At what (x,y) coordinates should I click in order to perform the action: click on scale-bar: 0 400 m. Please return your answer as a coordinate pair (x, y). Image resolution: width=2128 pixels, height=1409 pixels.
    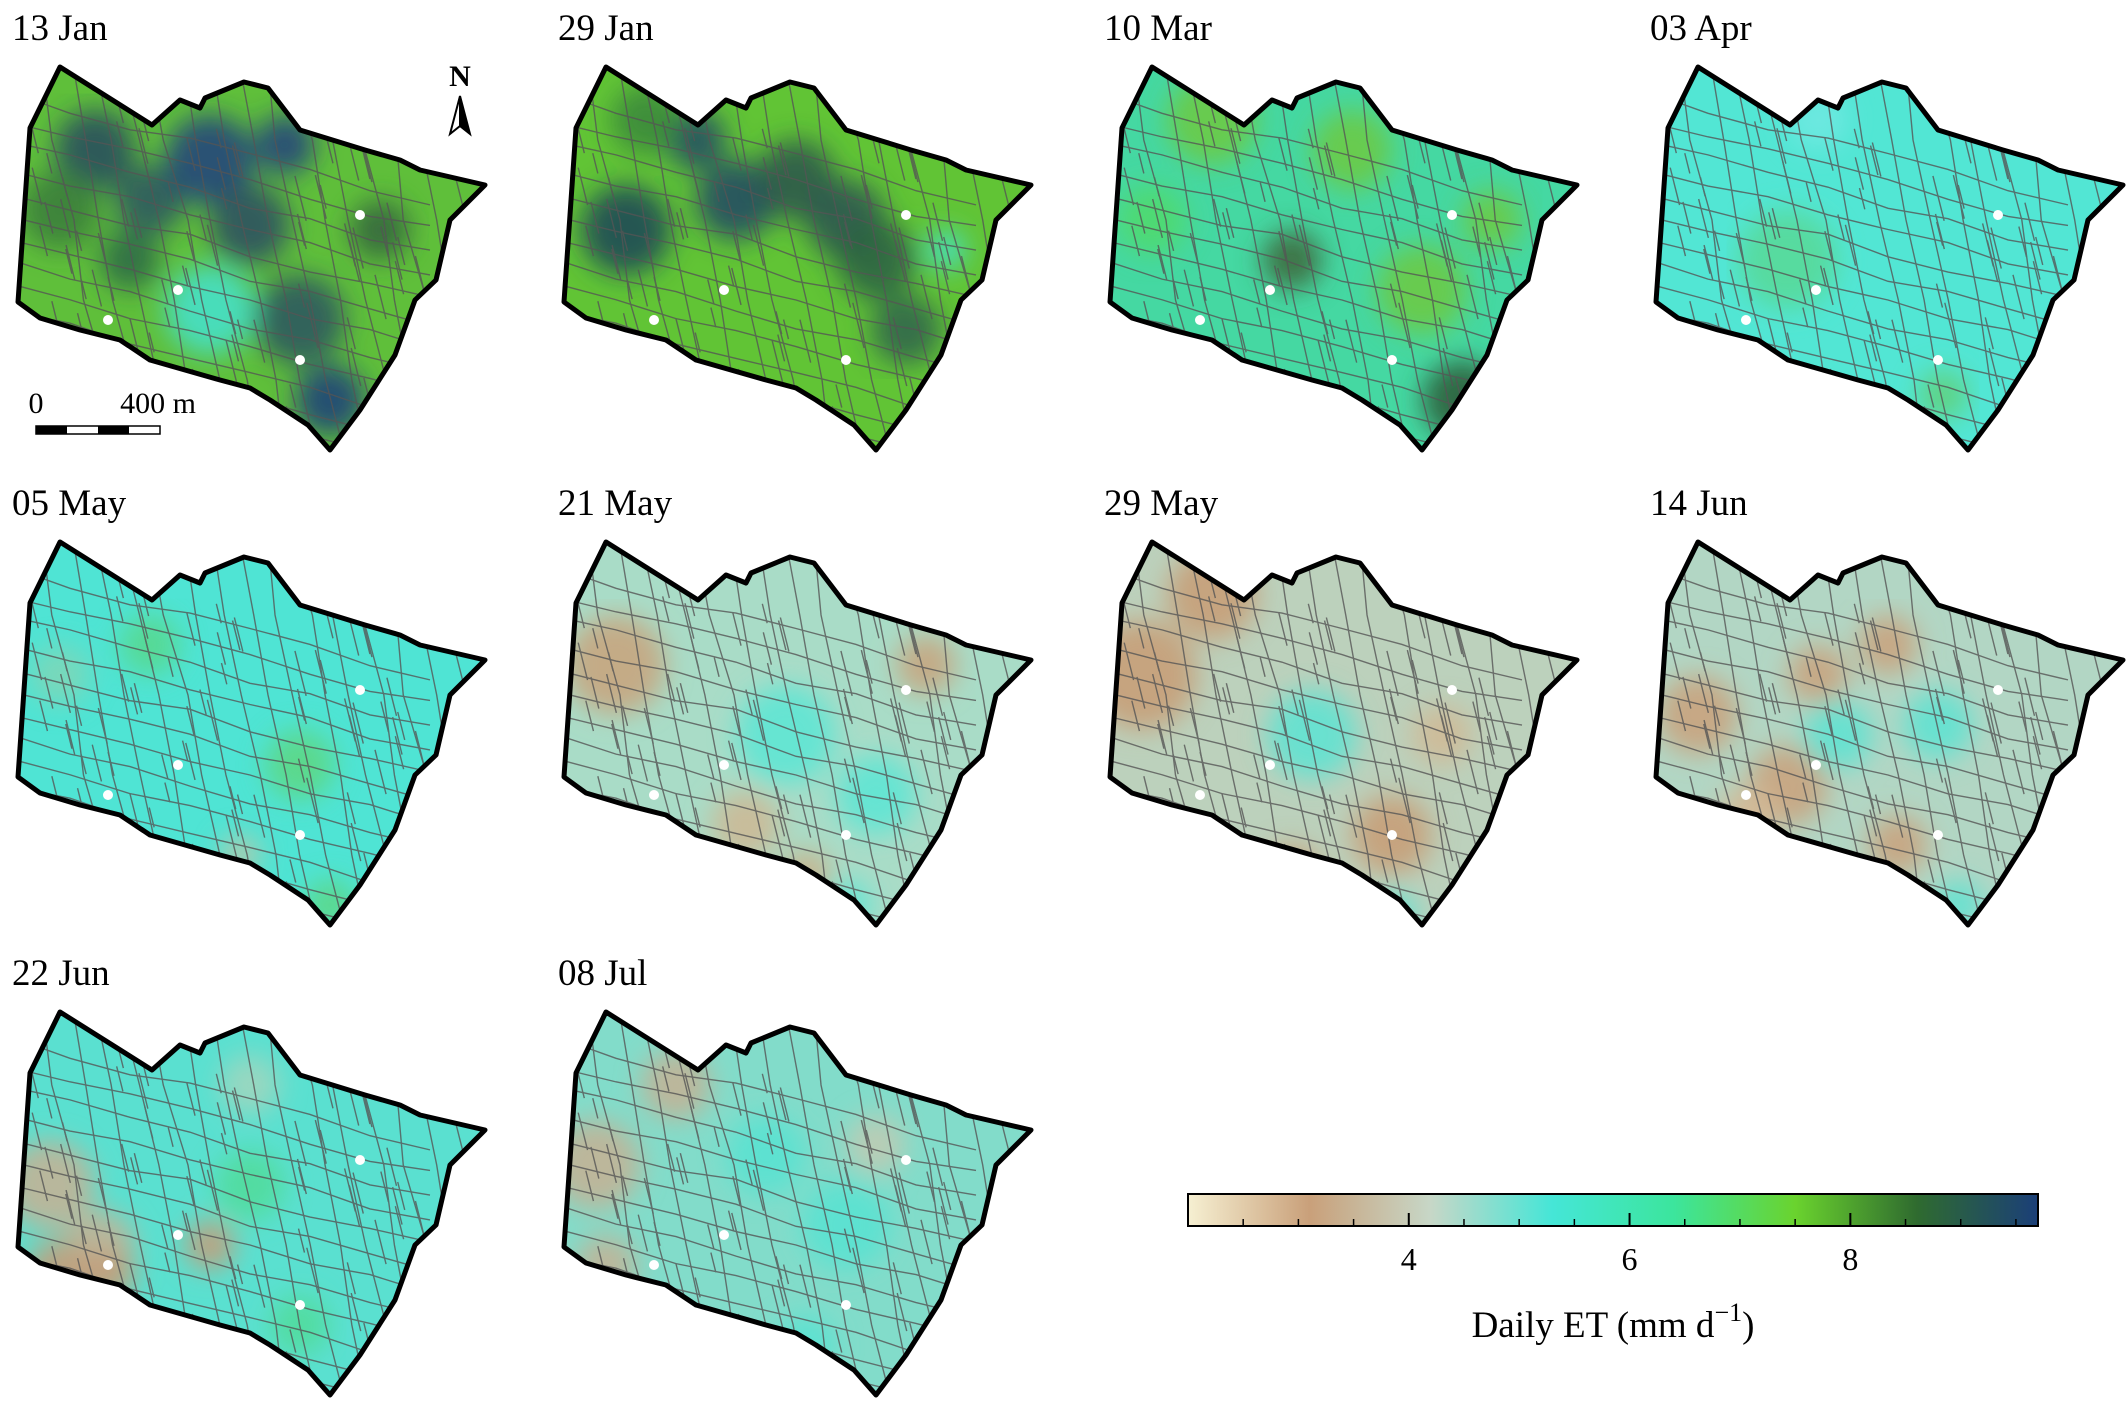
    Looking at the image, I should click on (112, 411).